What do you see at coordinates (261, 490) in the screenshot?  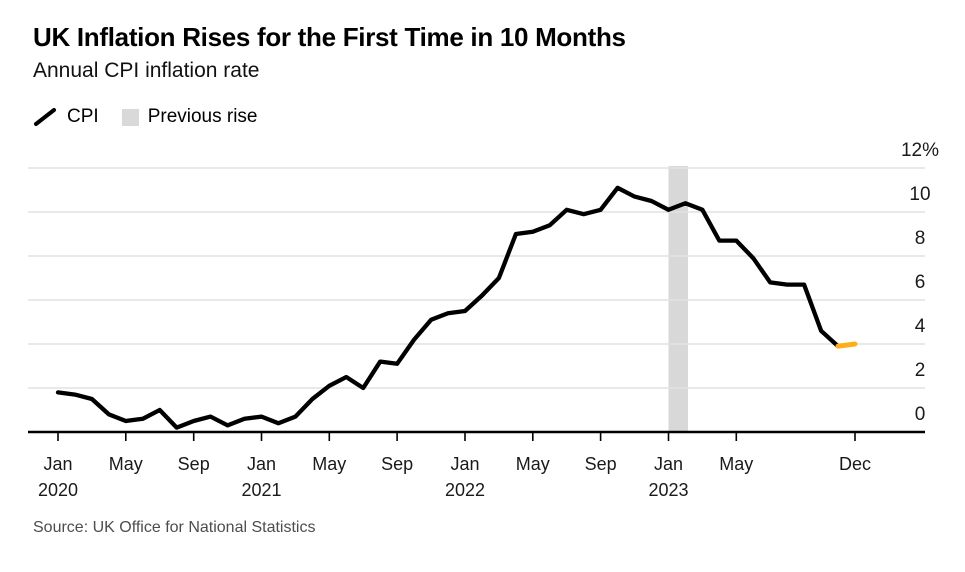 I see `x-axis-label-year: 2021` at bounding box center [261, 490].